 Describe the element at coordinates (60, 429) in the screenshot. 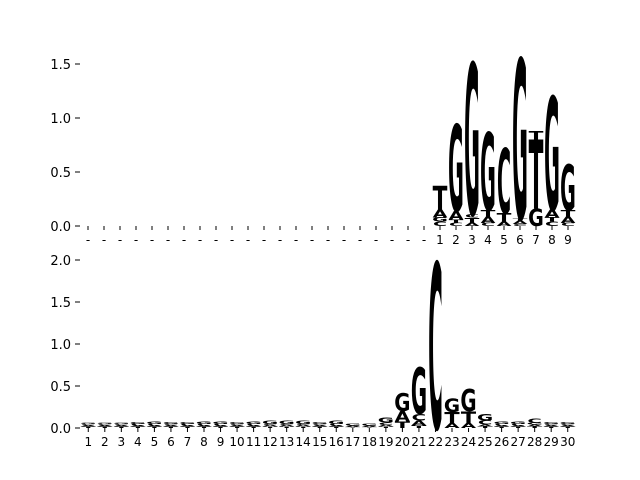

I see `y-tick-label: 0.0` at that location.